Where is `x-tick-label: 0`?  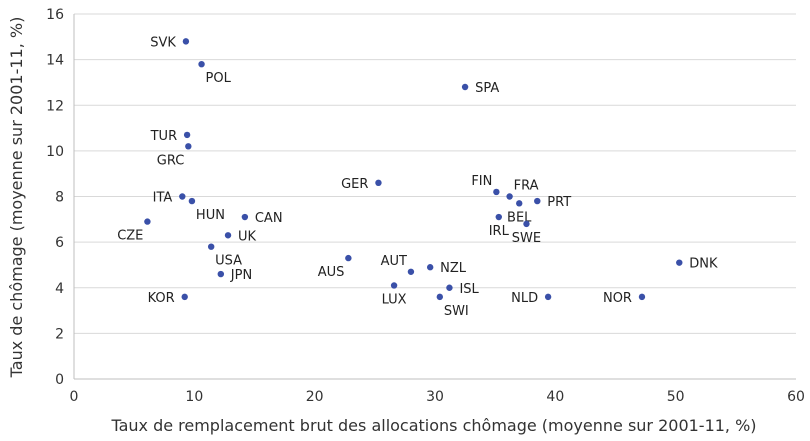
x-tick-label: 0 is located at coordinates (74, 397).